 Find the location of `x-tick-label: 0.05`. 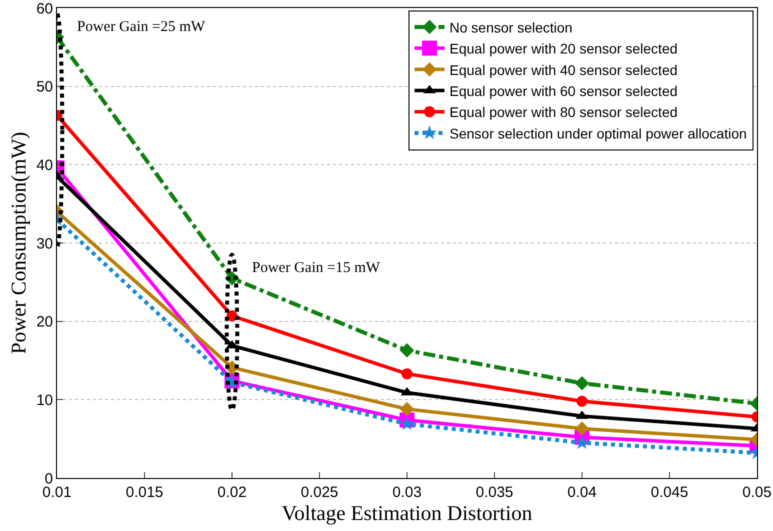

x-tick-label: 0.05 is located at coordinates (757, 492).